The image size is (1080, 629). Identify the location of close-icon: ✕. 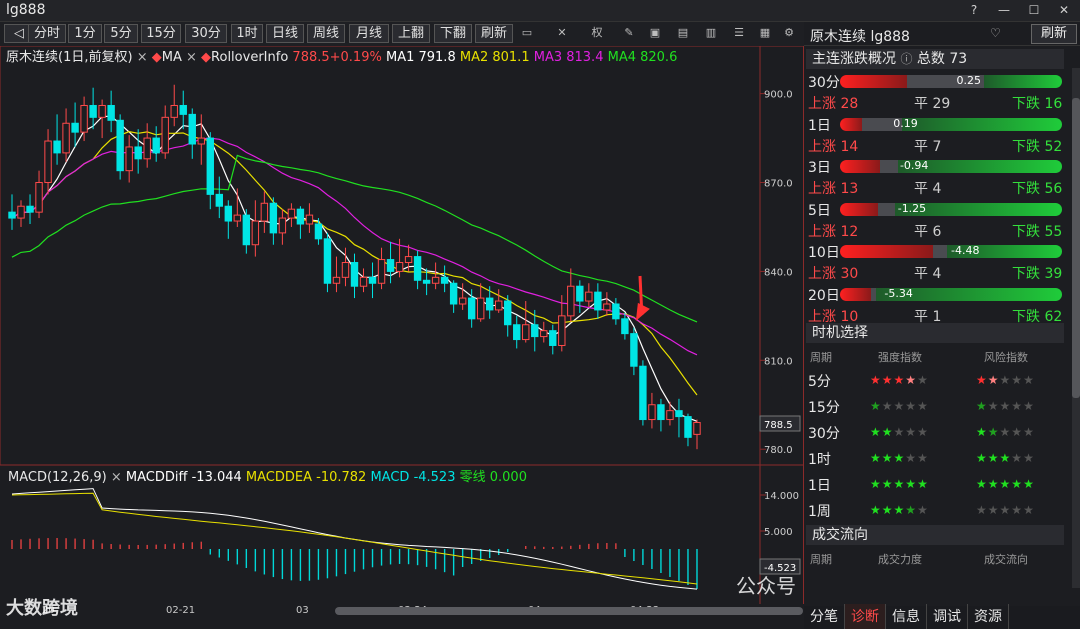
(1064, 10).